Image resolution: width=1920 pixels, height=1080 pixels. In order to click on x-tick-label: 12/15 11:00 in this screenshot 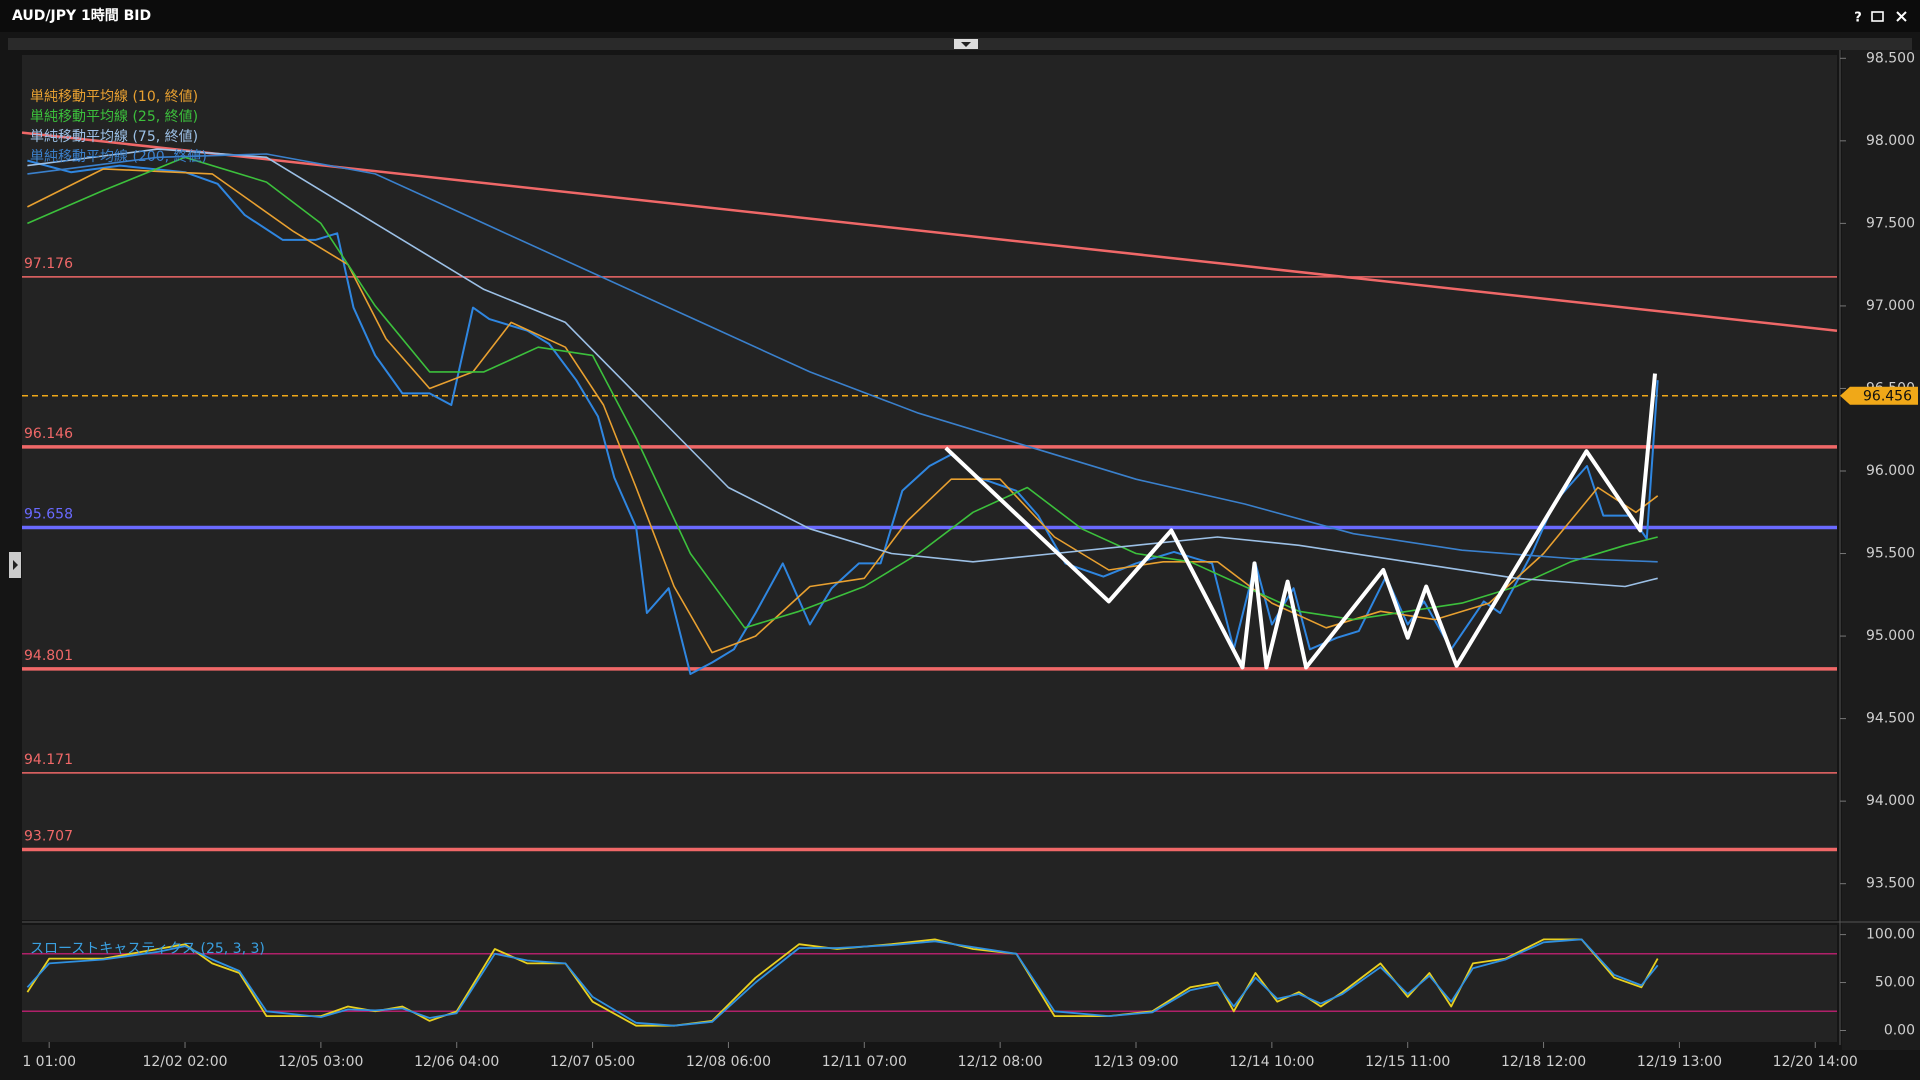, I will do `click(1407, 1062)`.